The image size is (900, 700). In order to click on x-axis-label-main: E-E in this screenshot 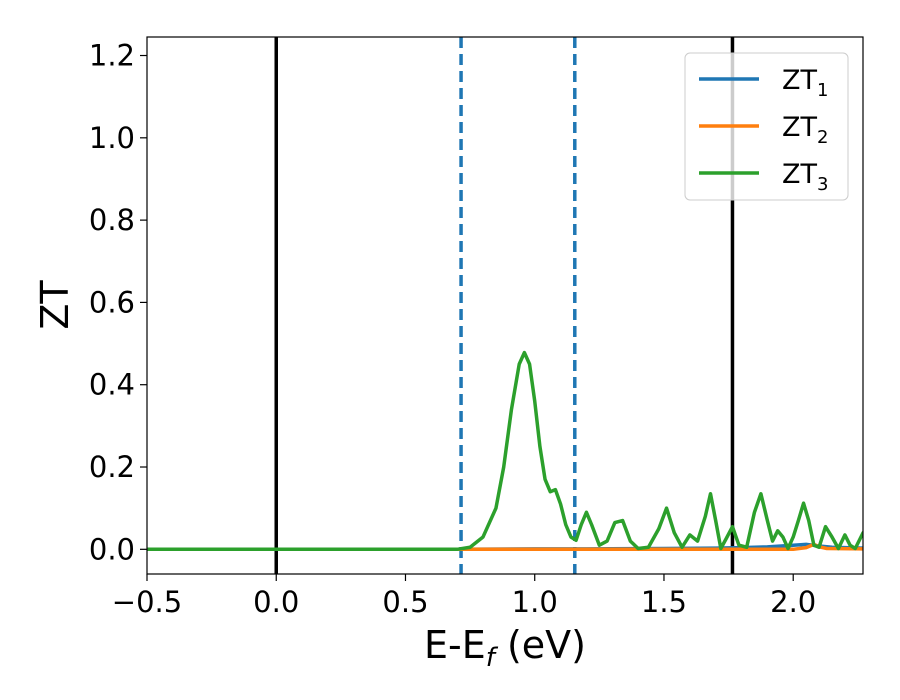, I will do `click(455, 645)`.